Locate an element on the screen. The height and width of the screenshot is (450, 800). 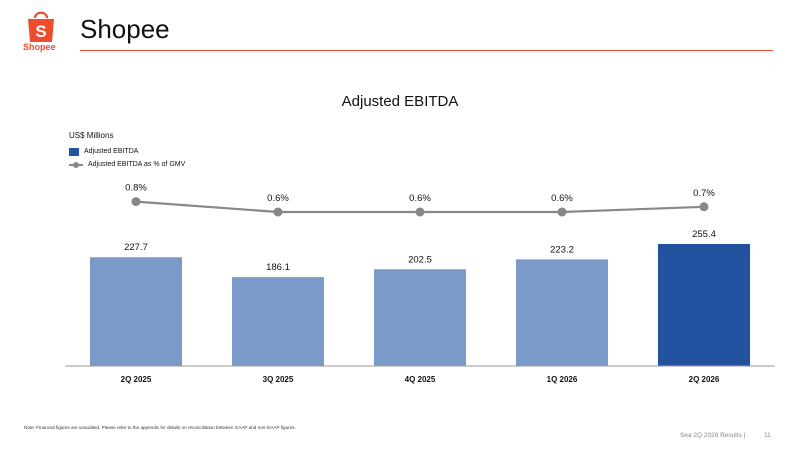
legend-item-line: Adjusted EBITDA as % of GMV is located at coordinates (127, 164).